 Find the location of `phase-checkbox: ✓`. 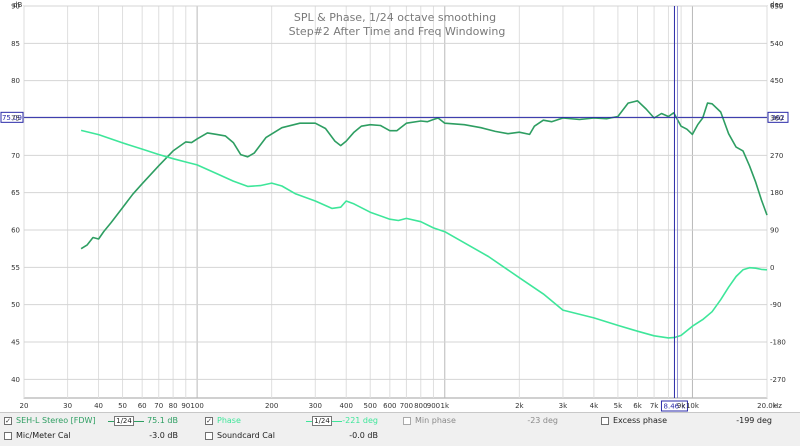

phase-checkbox: ✓ is located at coordinates (209, 421).